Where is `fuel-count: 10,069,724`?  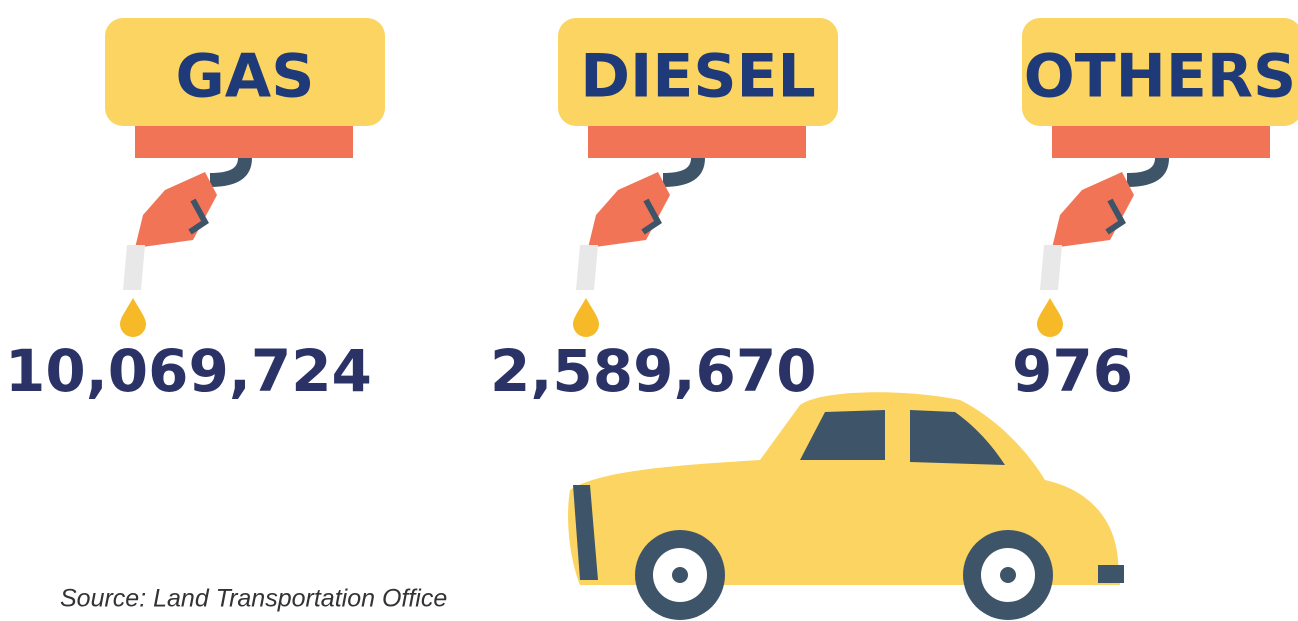 fuel-count: 10,069,724 is located at coordinates (188, 371).